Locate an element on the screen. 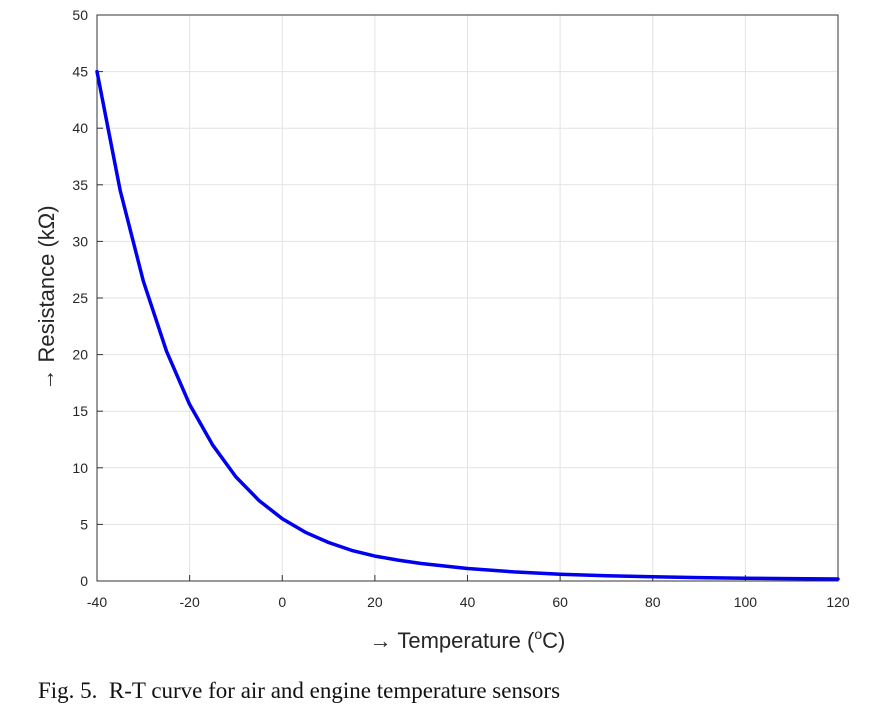 This screenshot has width=886, height=727. y-tick-label: 45 is located at coordinates (80, 72).